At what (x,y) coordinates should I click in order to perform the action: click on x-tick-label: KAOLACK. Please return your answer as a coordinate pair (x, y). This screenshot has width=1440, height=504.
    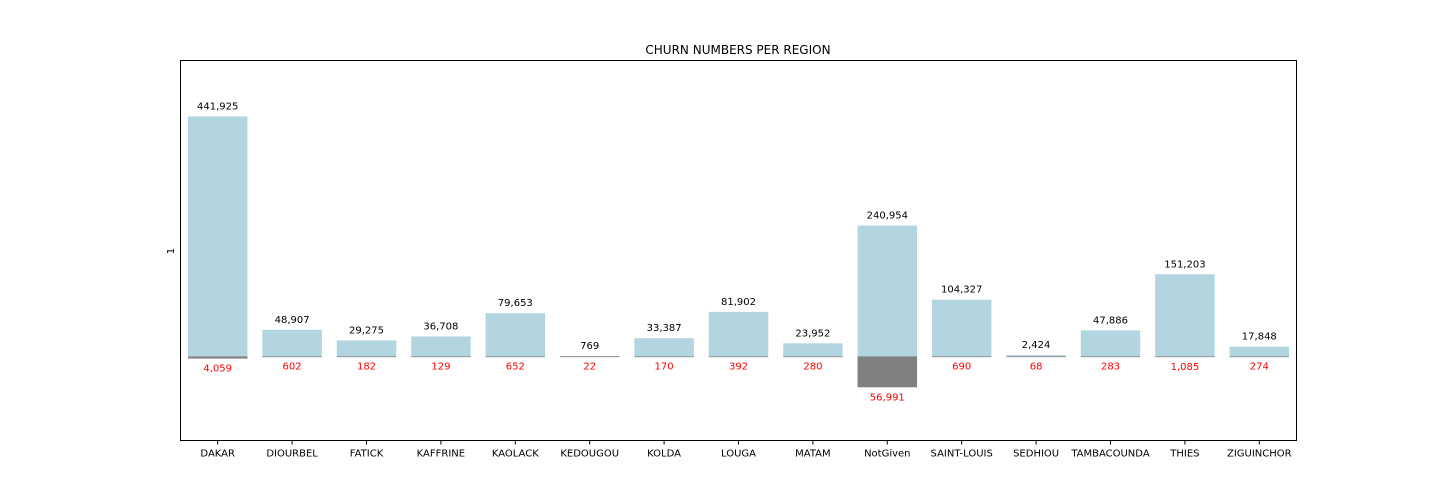
    Looking at the image, I should click on (515, 454).